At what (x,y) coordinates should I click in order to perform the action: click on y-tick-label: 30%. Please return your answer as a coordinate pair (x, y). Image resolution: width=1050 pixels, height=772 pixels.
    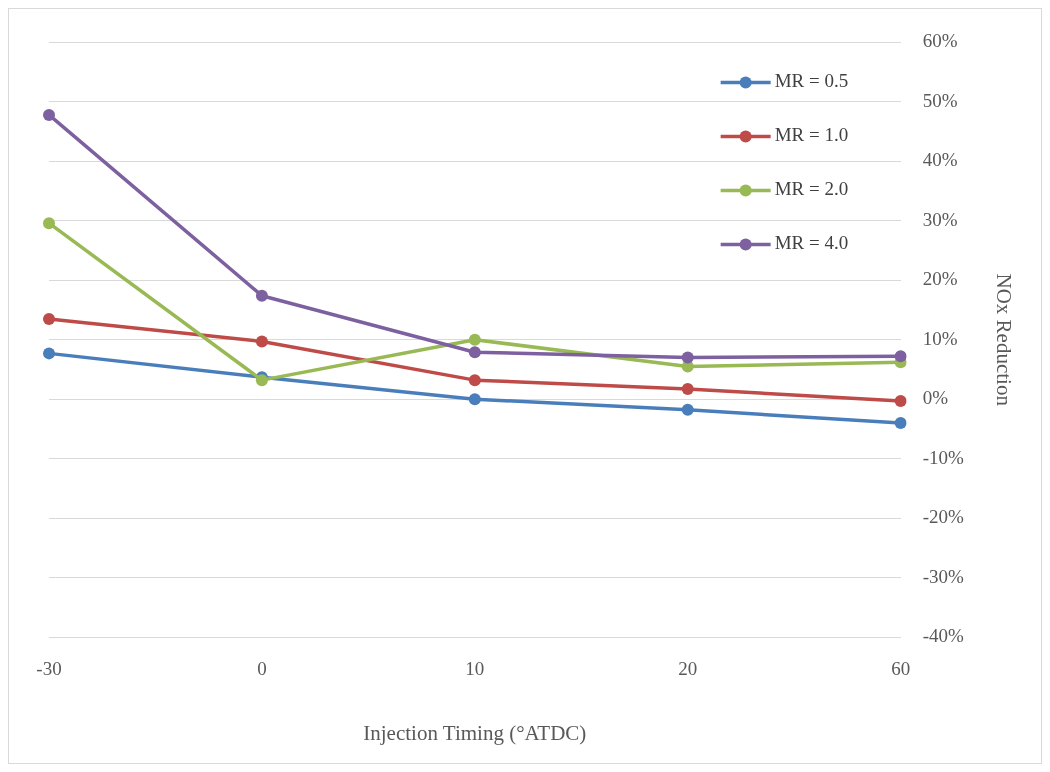
    Looking at the image, I should click on (940, 219).